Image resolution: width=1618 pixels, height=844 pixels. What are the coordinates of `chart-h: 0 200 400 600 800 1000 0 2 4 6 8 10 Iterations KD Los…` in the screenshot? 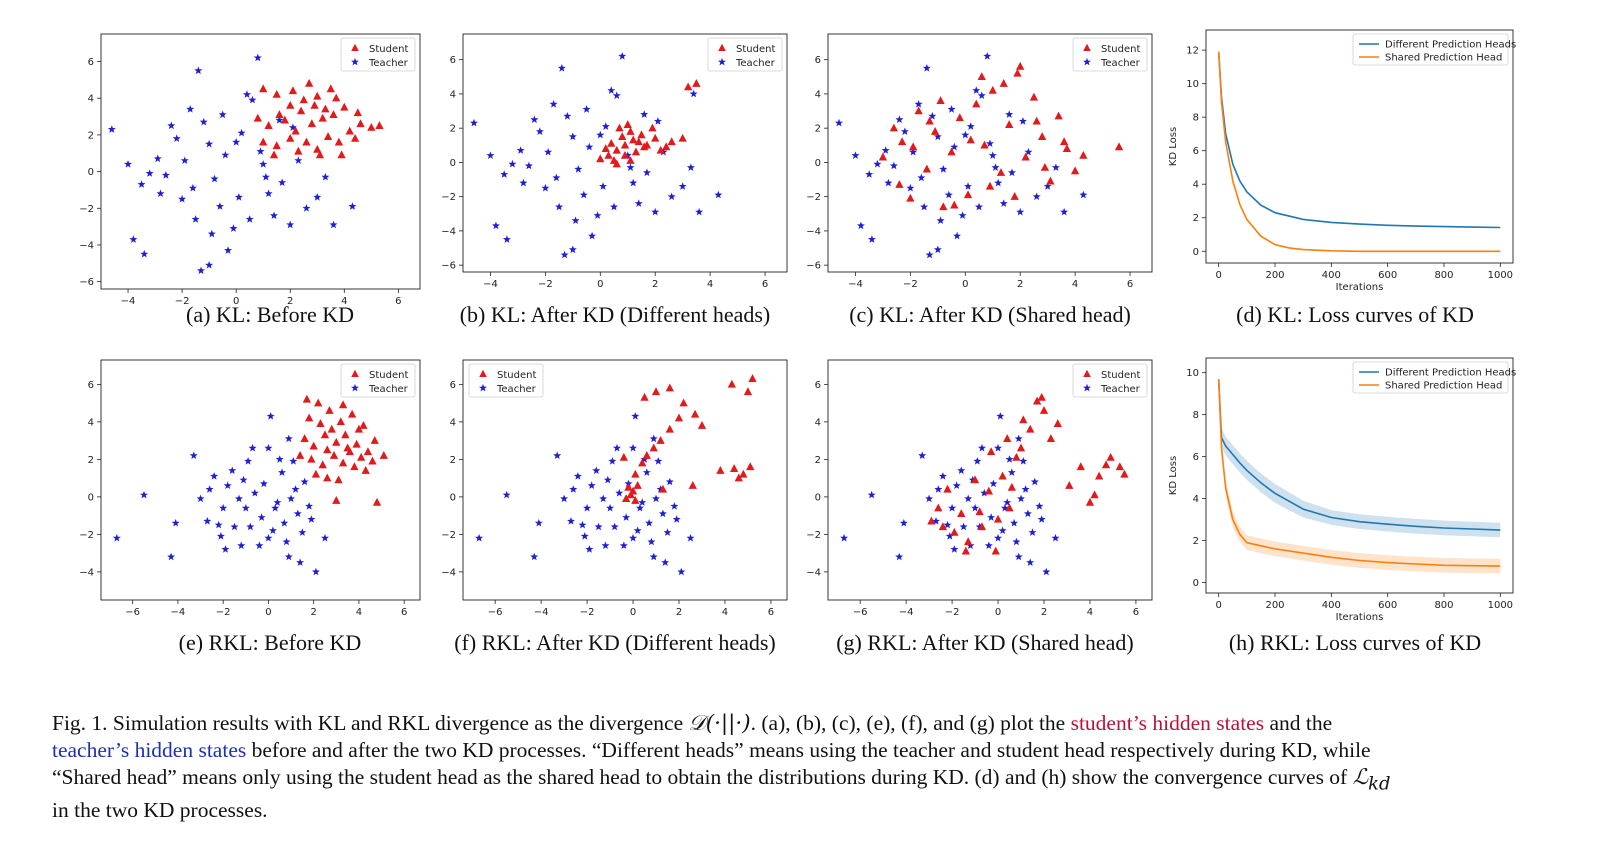 It's located at (1342, 490).